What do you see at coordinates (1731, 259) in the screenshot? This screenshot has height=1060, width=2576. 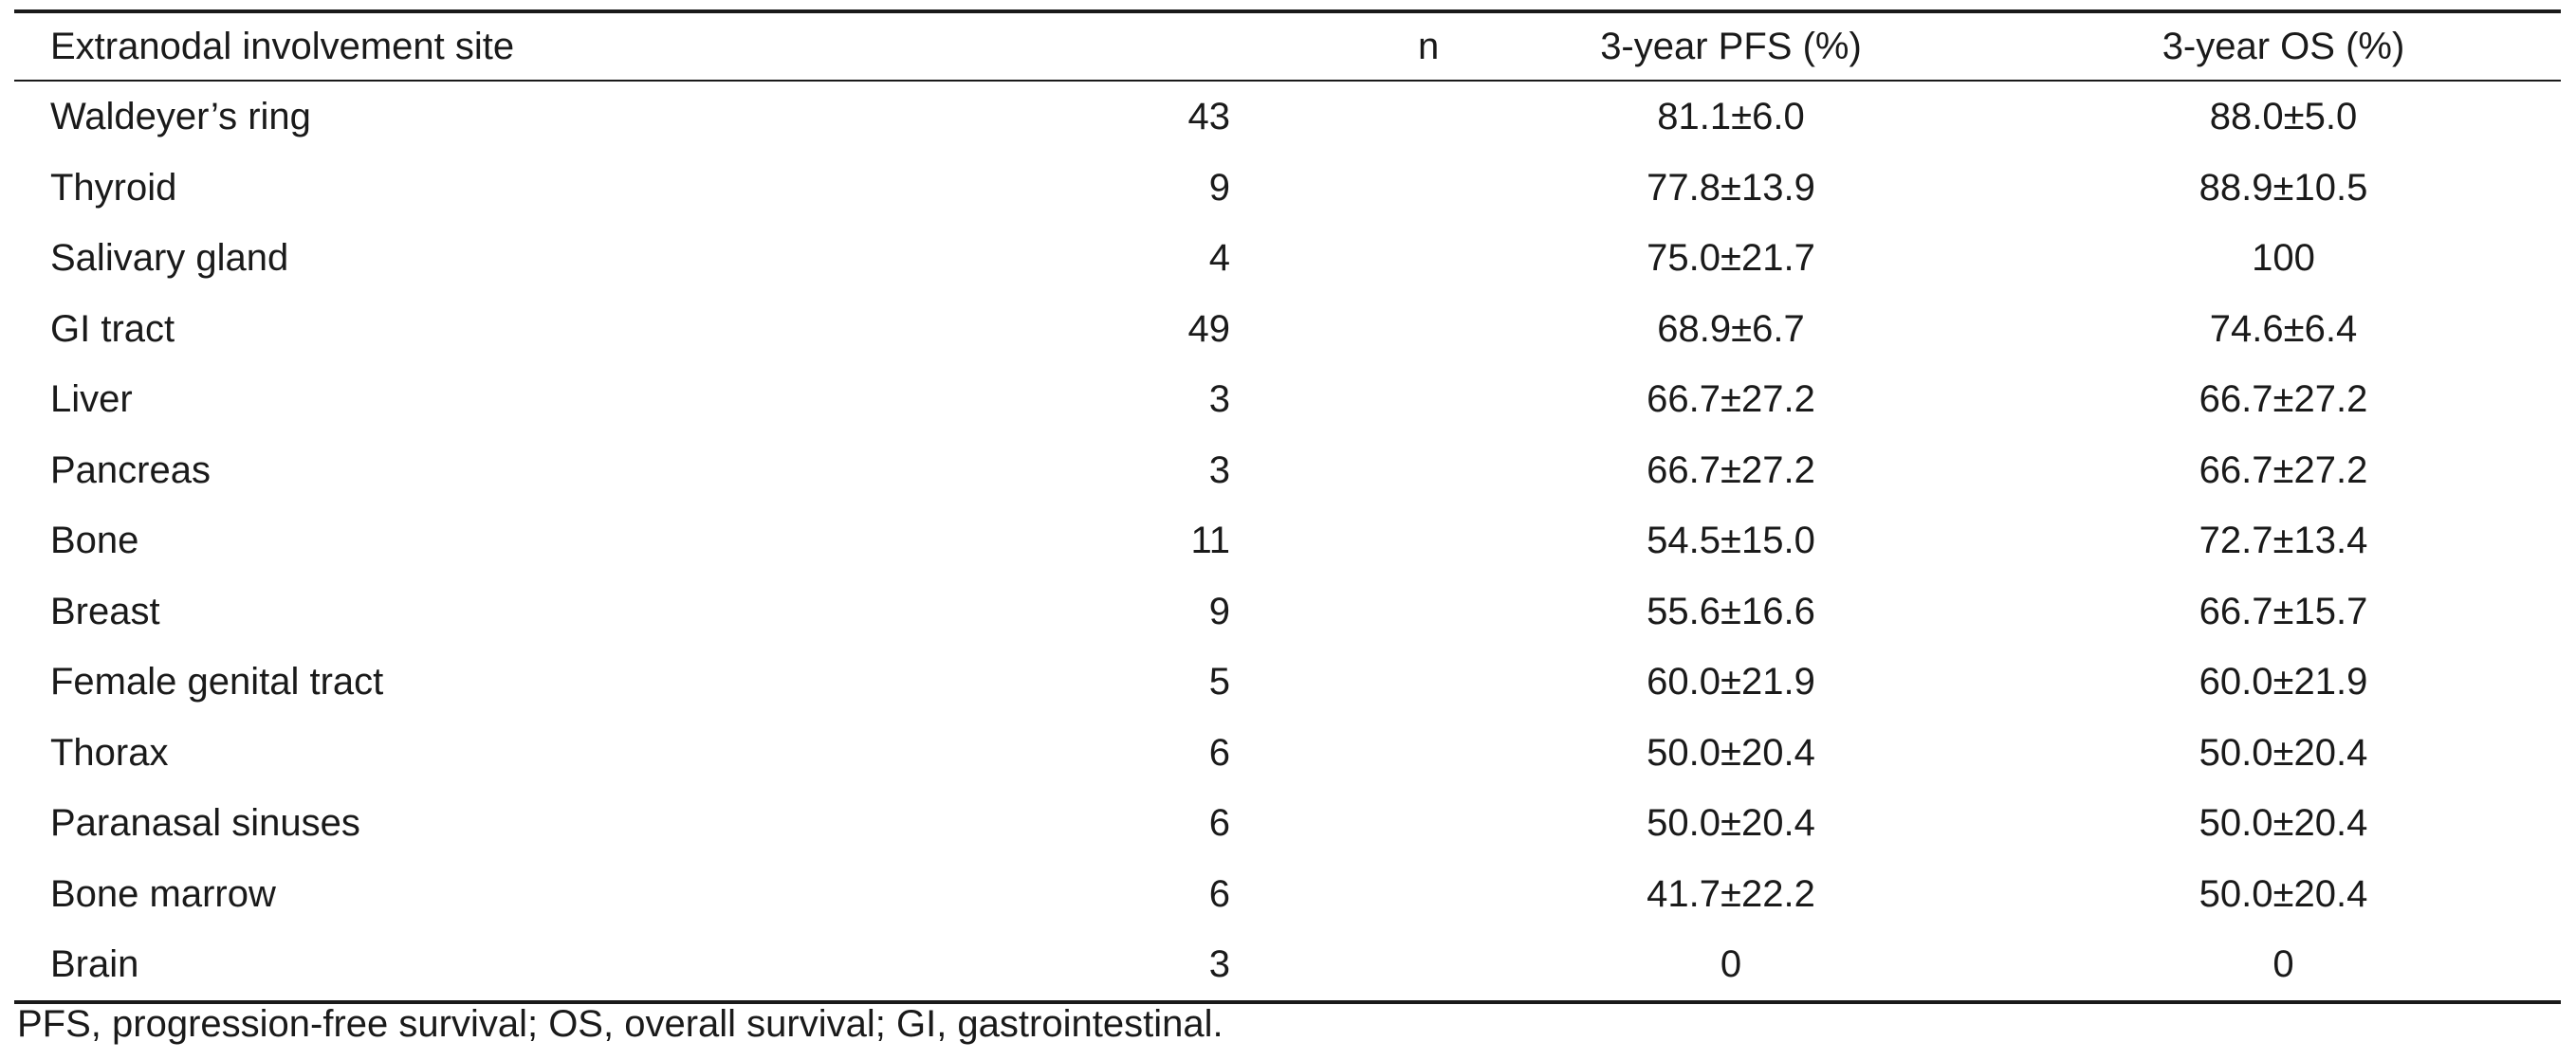 I see `cell-pfs: 75.0±21.7` at bounding box center [1731, 259].